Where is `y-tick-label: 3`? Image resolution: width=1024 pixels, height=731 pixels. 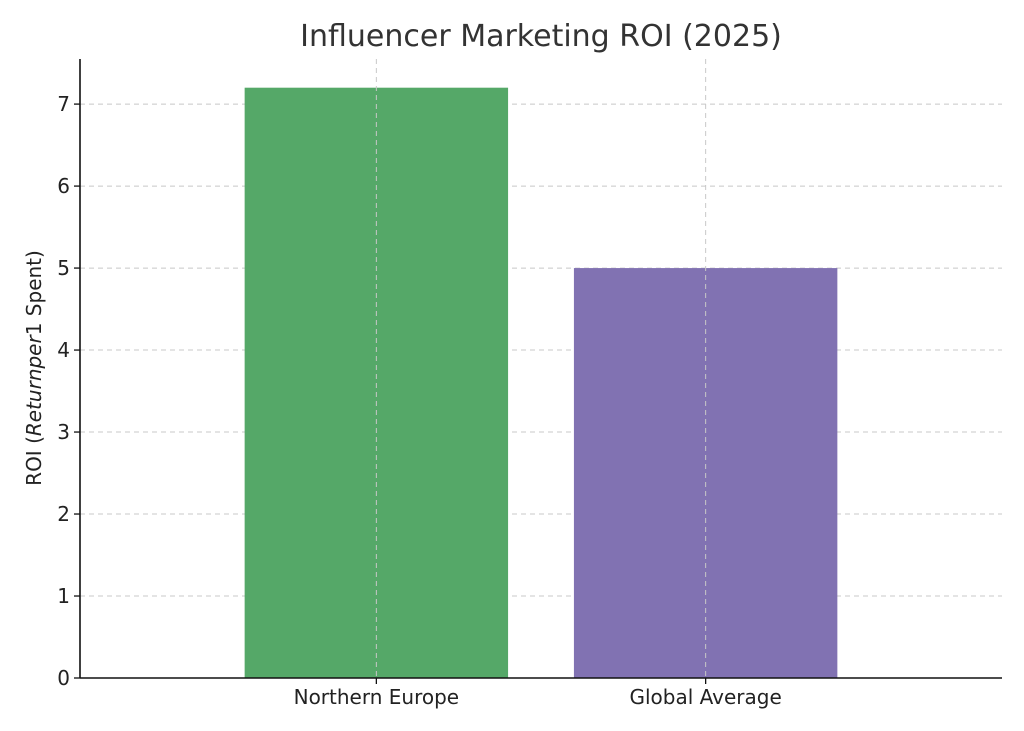
y-tick-label: 3 is located at coordinates (63, 432).